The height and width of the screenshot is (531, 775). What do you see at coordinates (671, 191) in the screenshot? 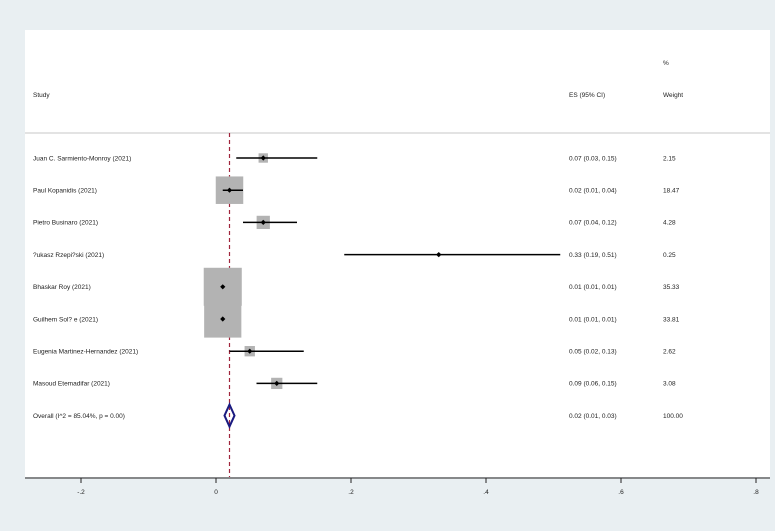
I see `study-weight: 18.47` at bounding box center [671, 191].